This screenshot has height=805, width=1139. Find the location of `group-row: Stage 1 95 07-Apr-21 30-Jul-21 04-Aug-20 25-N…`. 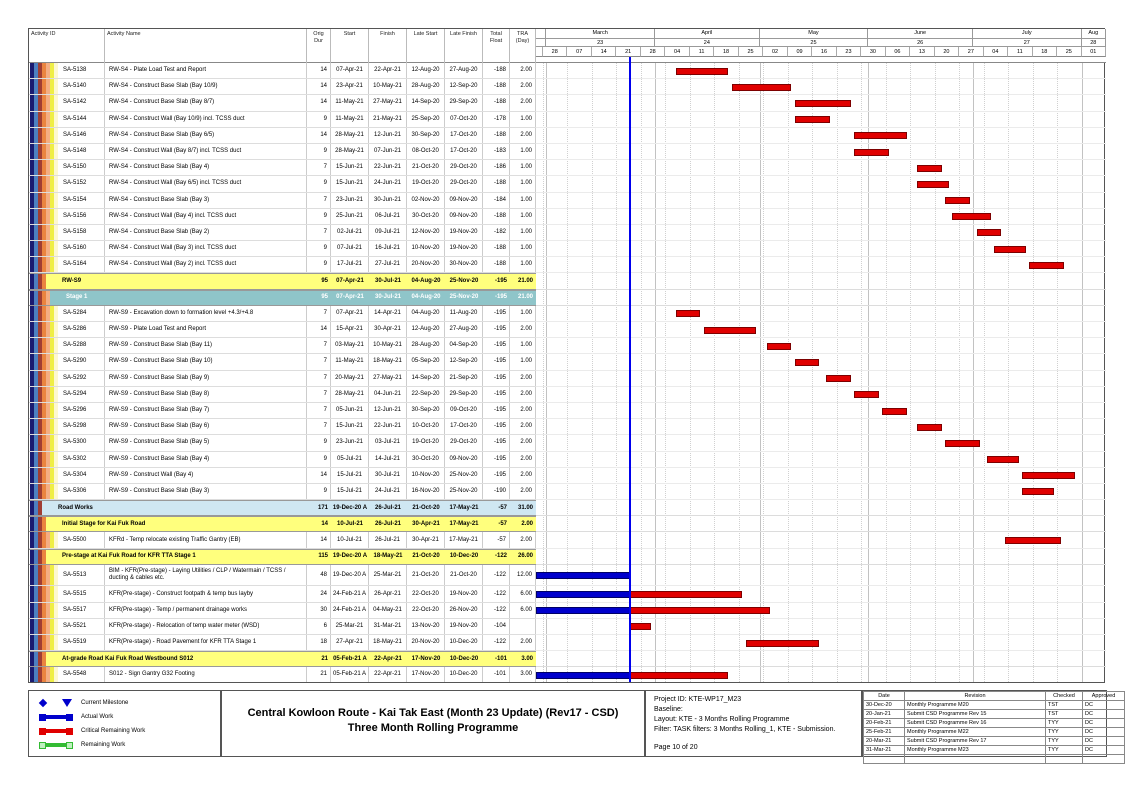

group-row: Stage 1 95 07-Apr-21 30-Jul-21 04-Aug-20 25-N… is located at coordinates (282, 297).